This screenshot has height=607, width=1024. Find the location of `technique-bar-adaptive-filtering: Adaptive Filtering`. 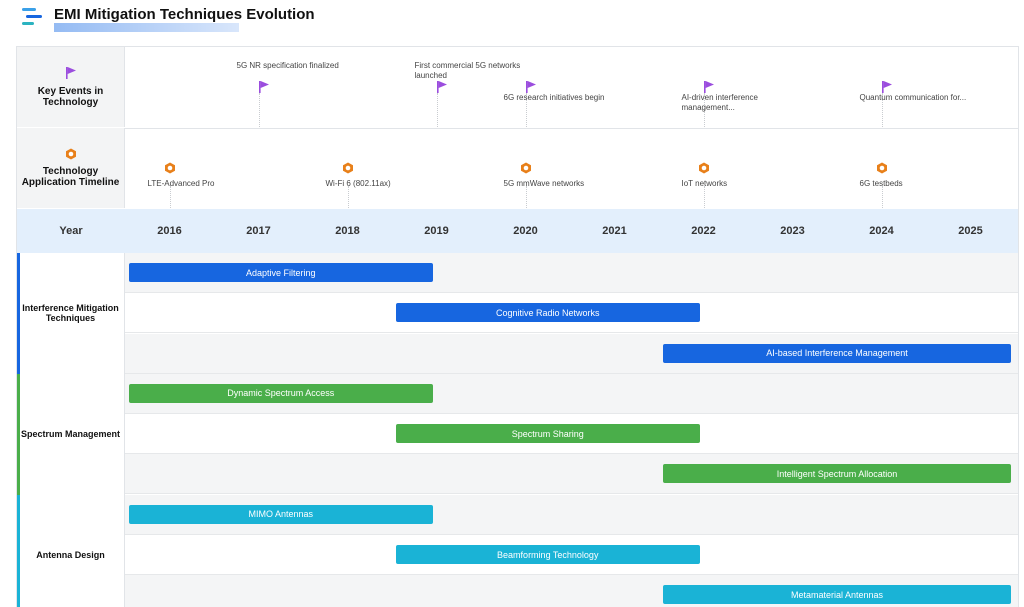

technique-bar-adaptive-filtering: Adaptive Filtering is located at coordinates (281, 272).